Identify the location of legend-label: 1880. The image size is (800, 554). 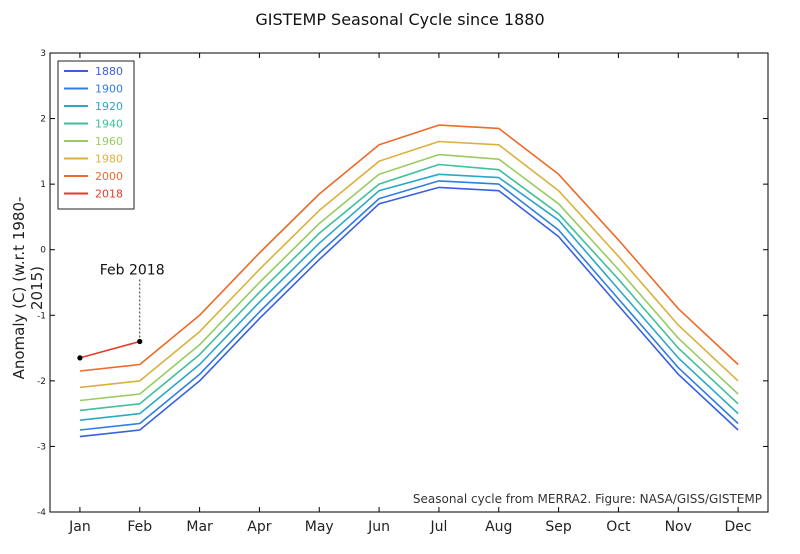
(109, 71).